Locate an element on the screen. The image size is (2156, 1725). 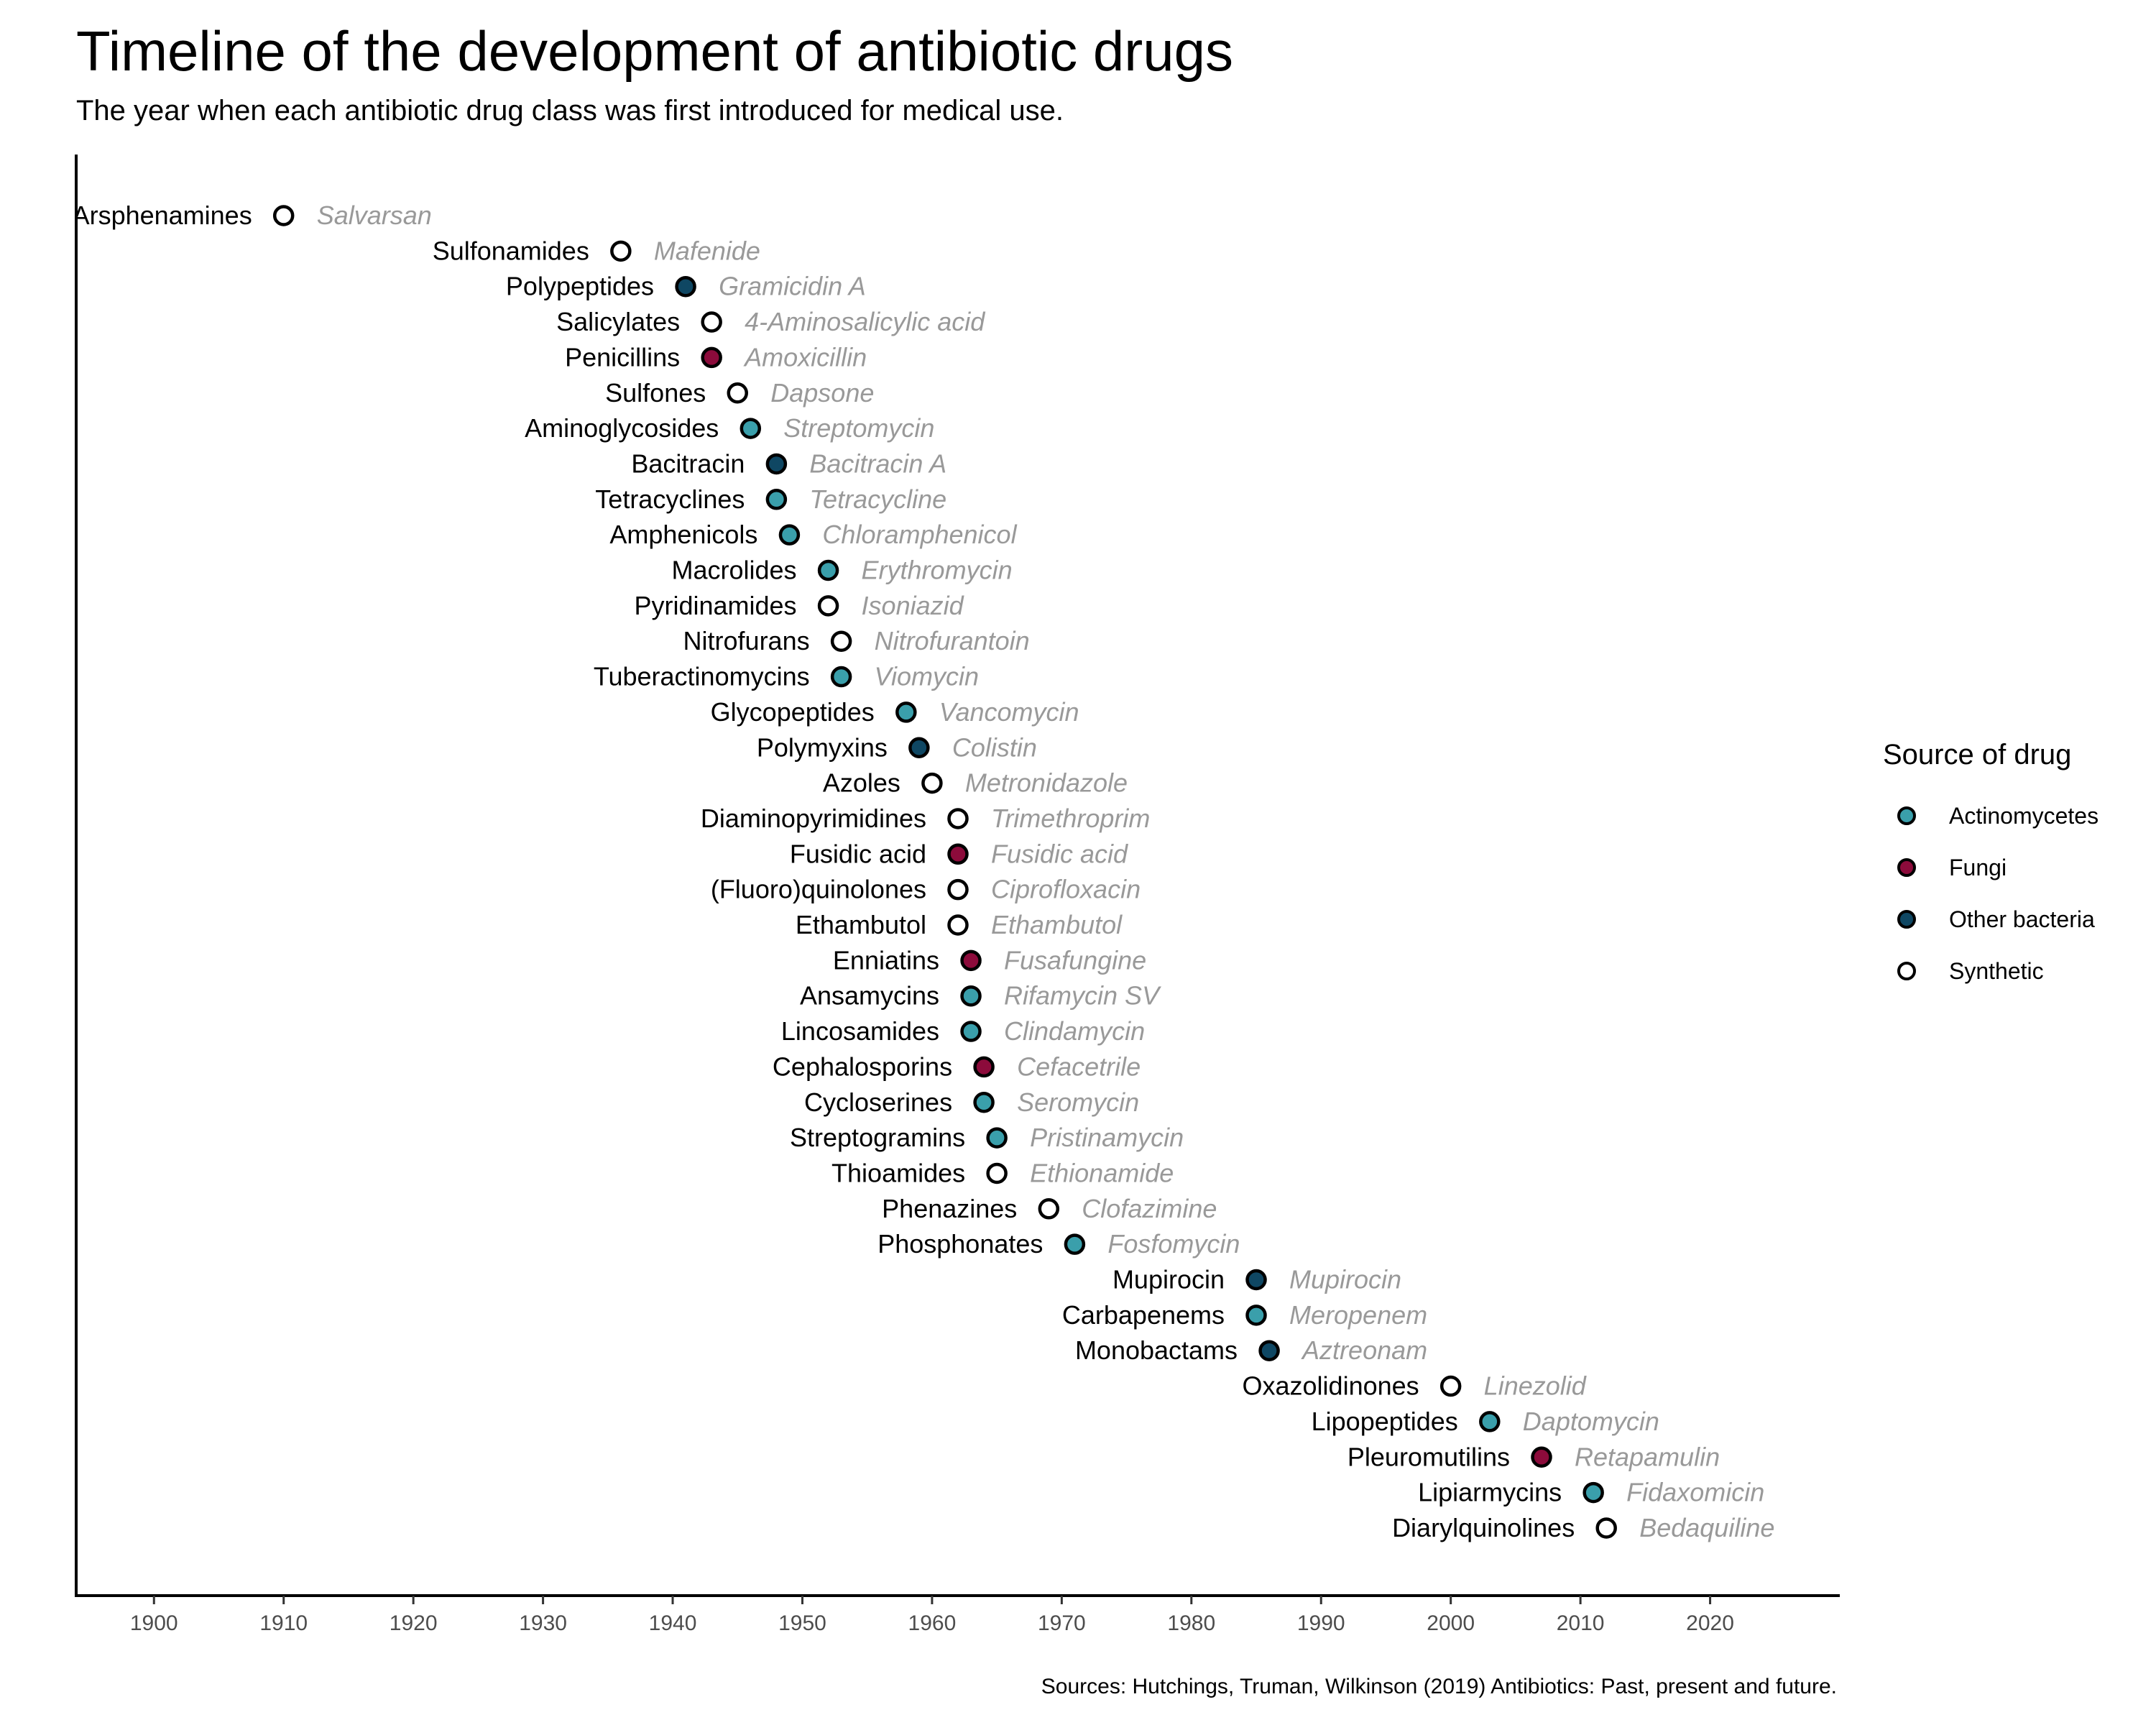
data-point-group: Phosphonates Fosfomycin is located at coordinates (1058, 1244).